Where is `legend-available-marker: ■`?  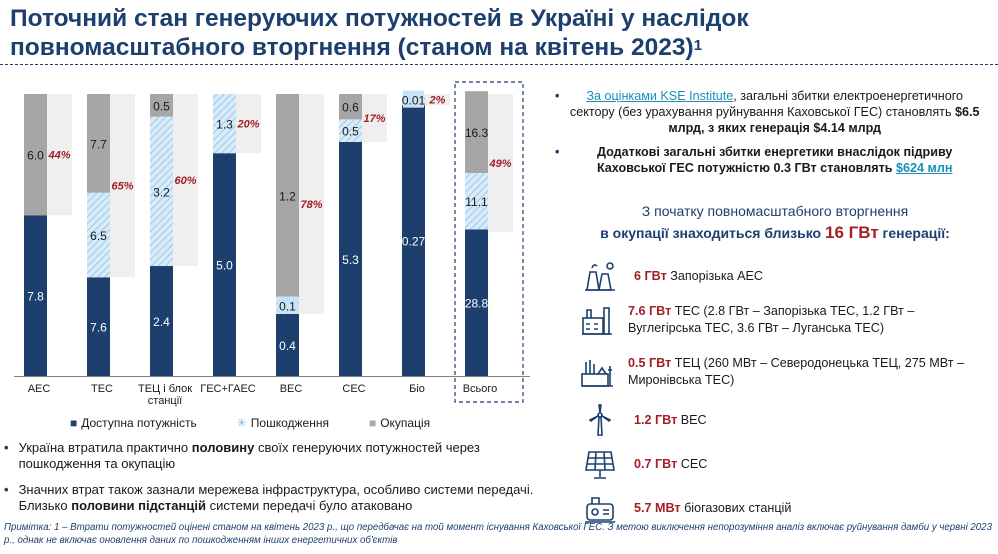 legend-available-marker: ■ is located at coordinates (74, 423).